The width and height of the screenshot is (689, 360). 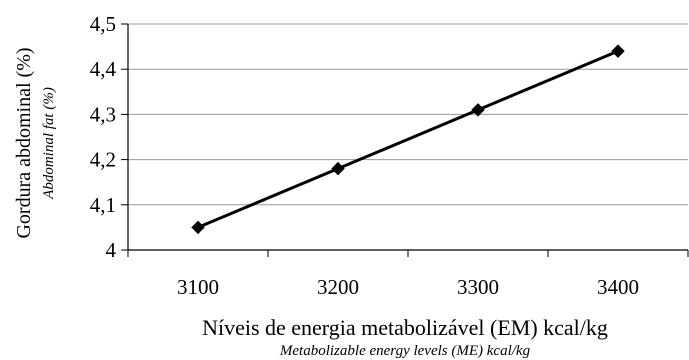 What do you see at coordinates (338, 287) in the screenshot?
I see `x-tick-label: 3200` at bounding box center [338, 287].